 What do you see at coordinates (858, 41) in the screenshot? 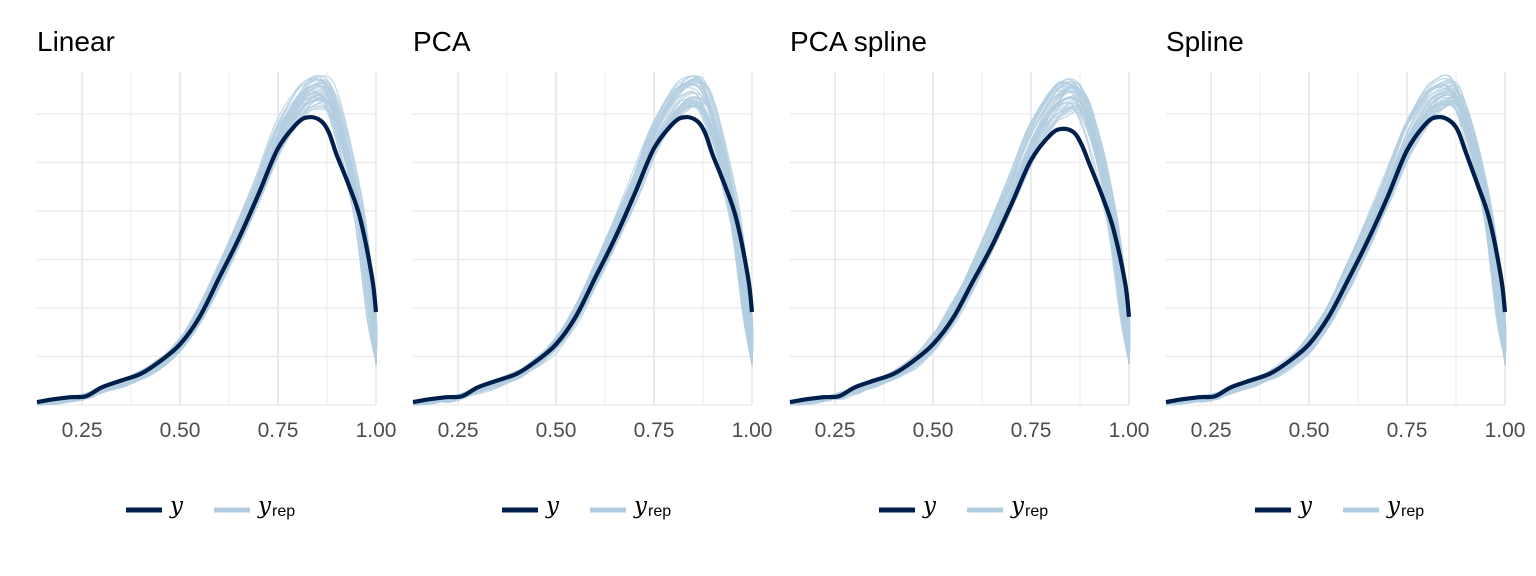
I see `panel-title: PCA spline` at bounding box center [858, 41].